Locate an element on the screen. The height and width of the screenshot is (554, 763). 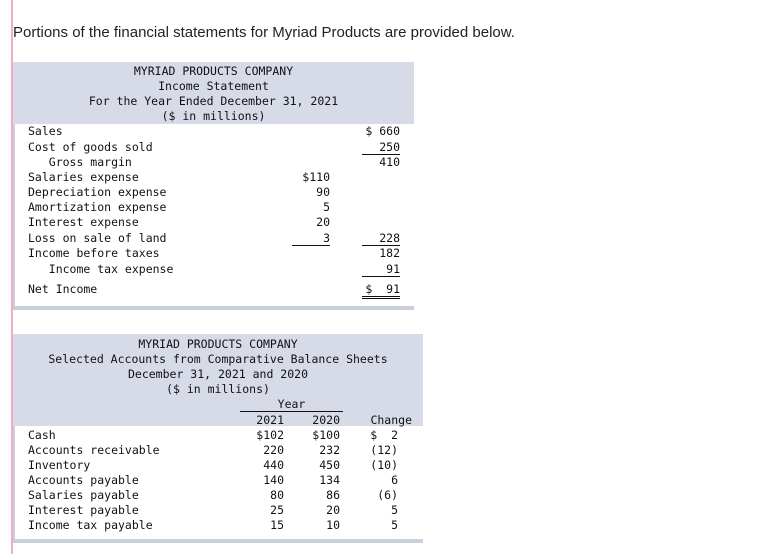
balance-row-2021: 25 is located at coordinates (277, 510).